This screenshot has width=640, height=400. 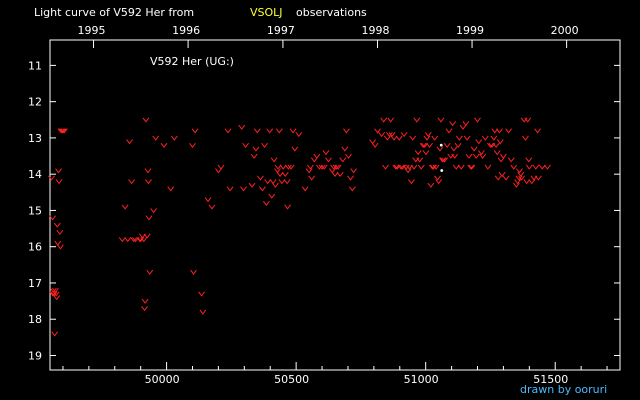 What do you see at coordinates (565, 30) in the screenshot?
I see `year-tick-label: 2000` at bounding box center [565, 30].